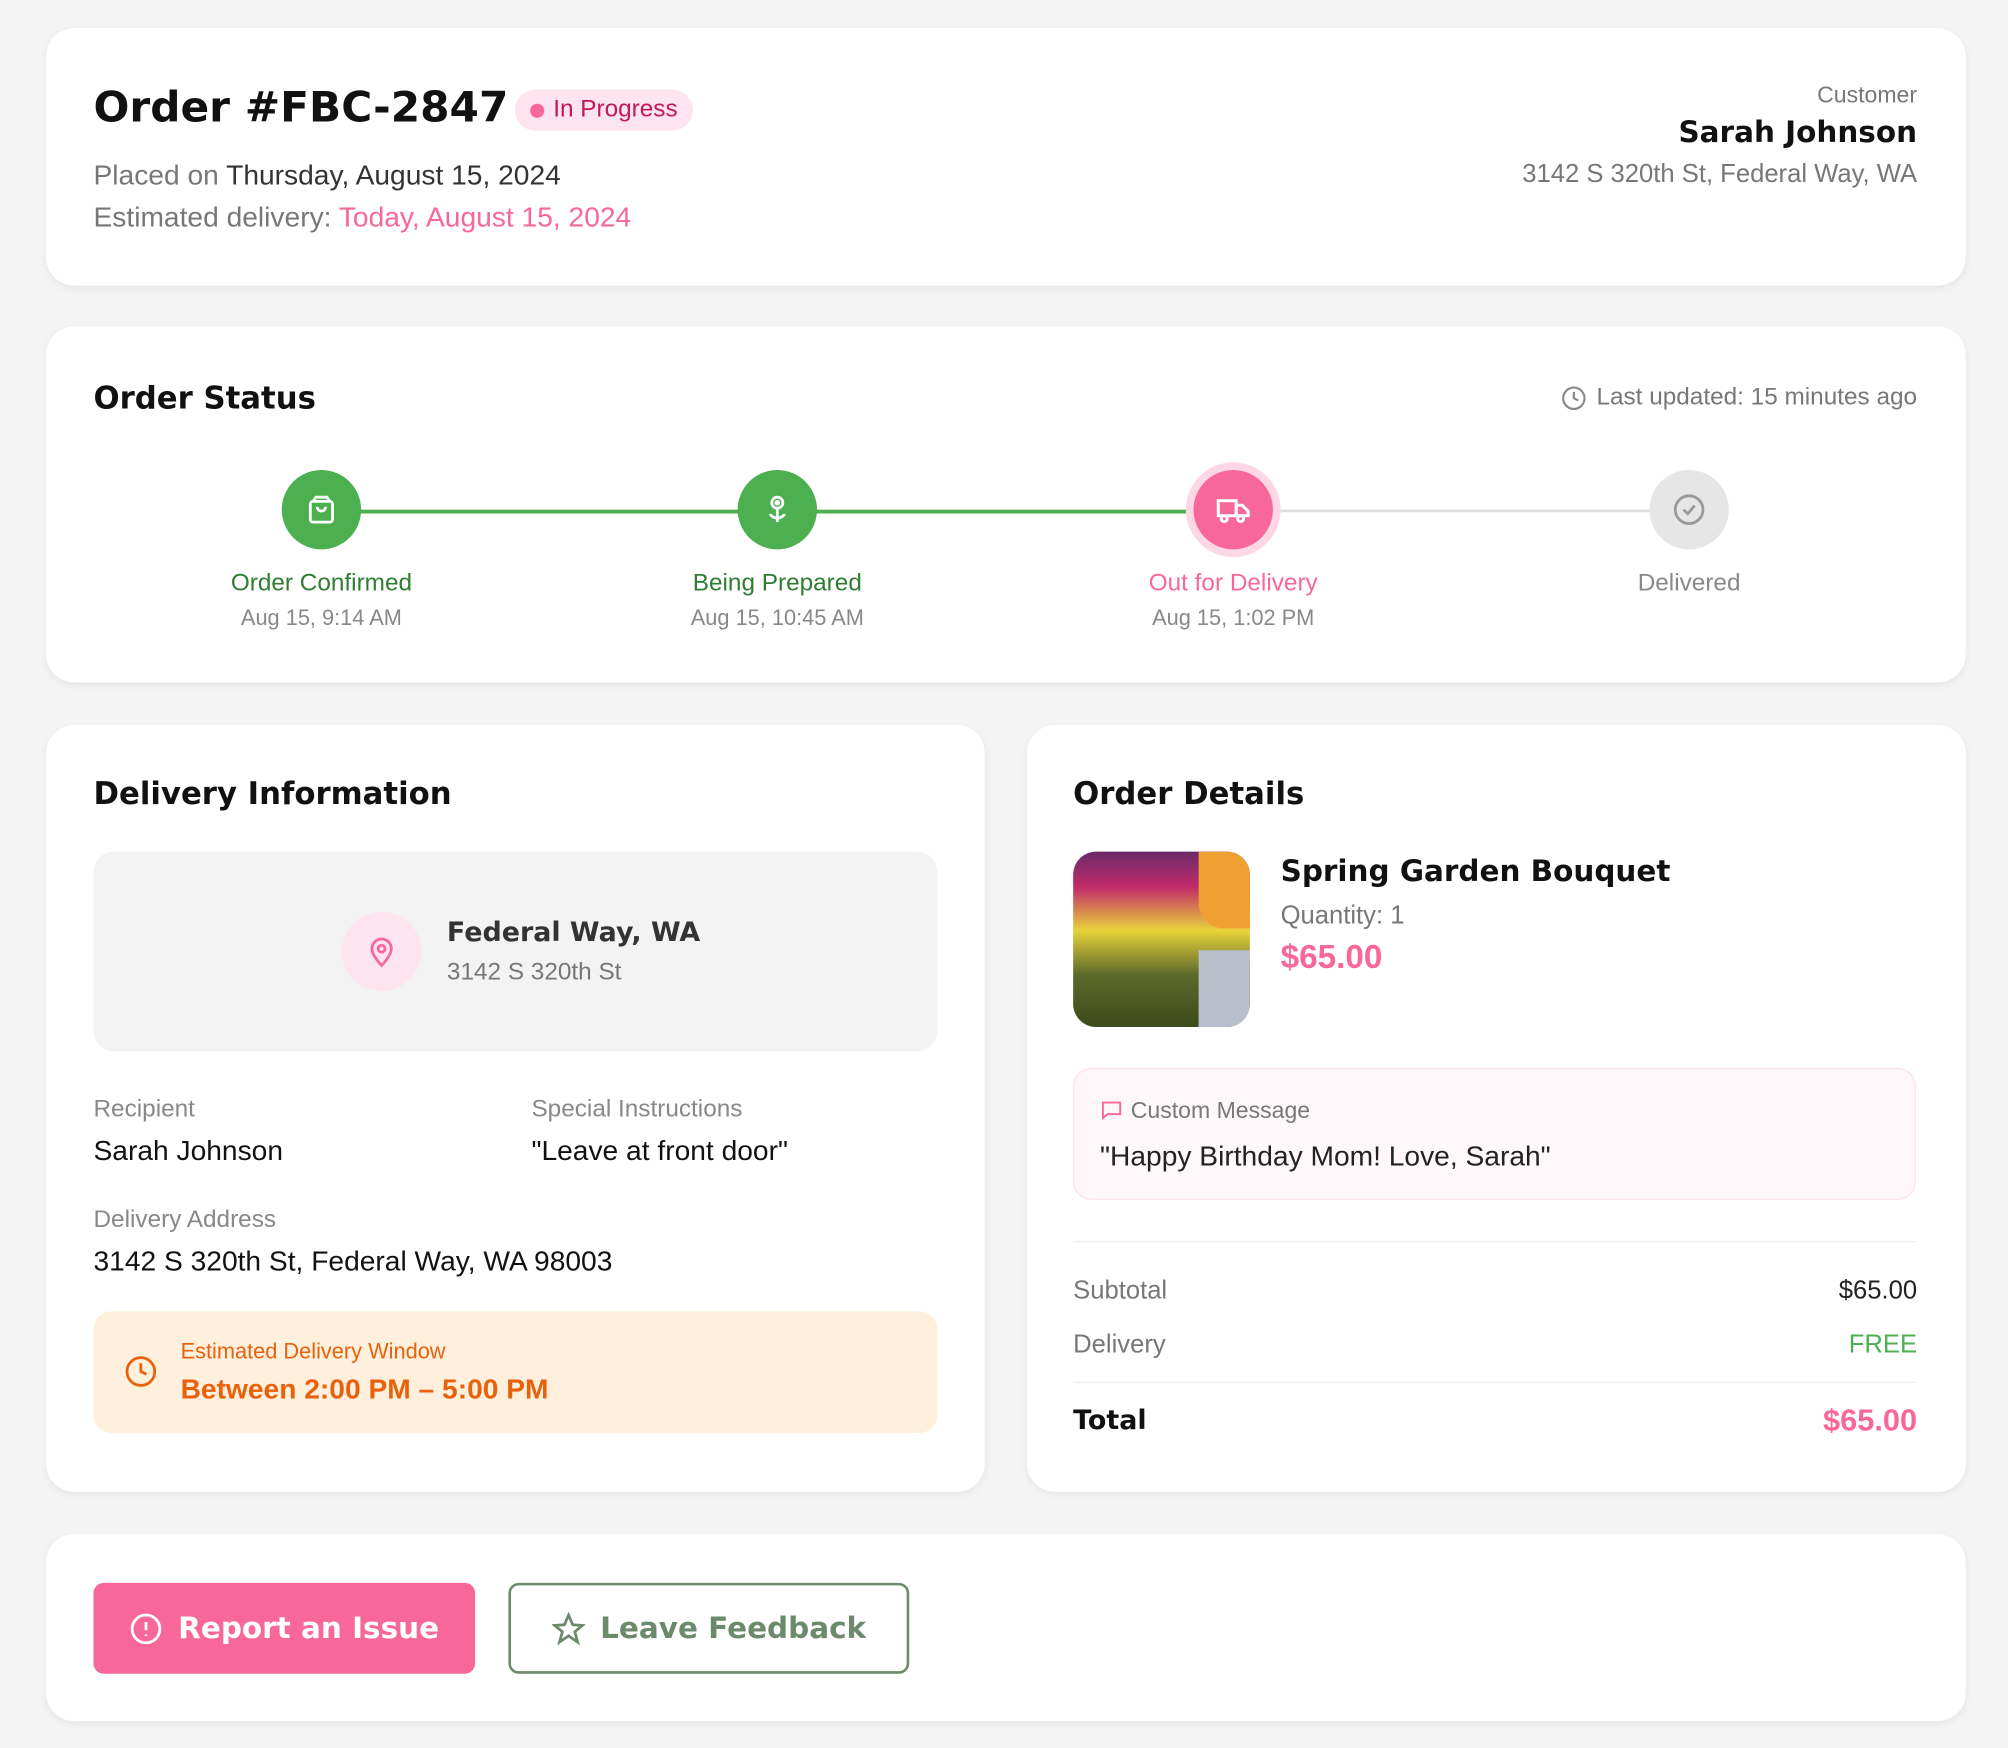  I want to click on placed-prefix: Placed on, so click(156, 174).